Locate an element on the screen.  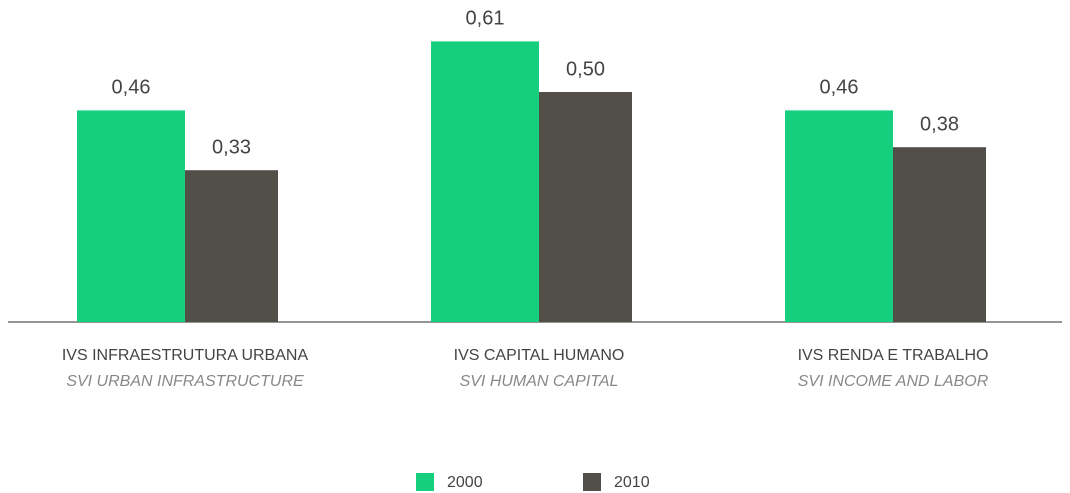
category-label: IVS RENDA E TRABALHO is located at coordinates (893, 355).